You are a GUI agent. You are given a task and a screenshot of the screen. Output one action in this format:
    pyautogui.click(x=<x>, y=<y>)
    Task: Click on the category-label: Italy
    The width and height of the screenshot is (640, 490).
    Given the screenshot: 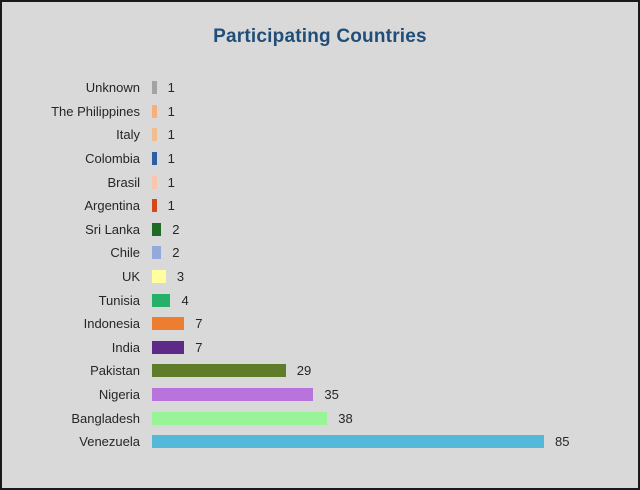 What is the action you would take?
    pyautogui.click(x=128, y=135)
    